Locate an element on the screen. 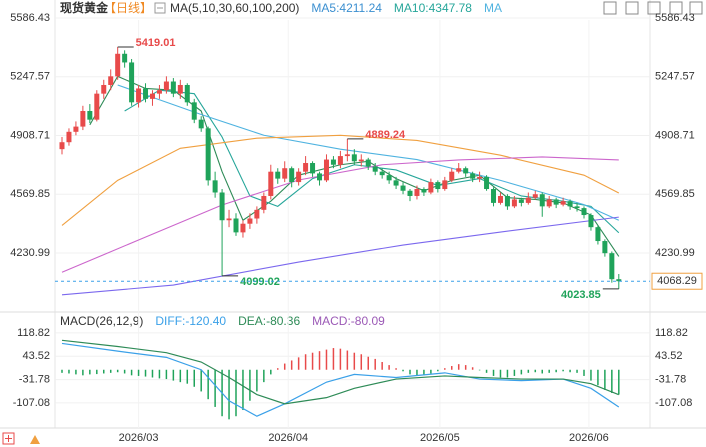 The height and width of the screenshot is (447, 706). macd-line is located at coordinates (340, 379).